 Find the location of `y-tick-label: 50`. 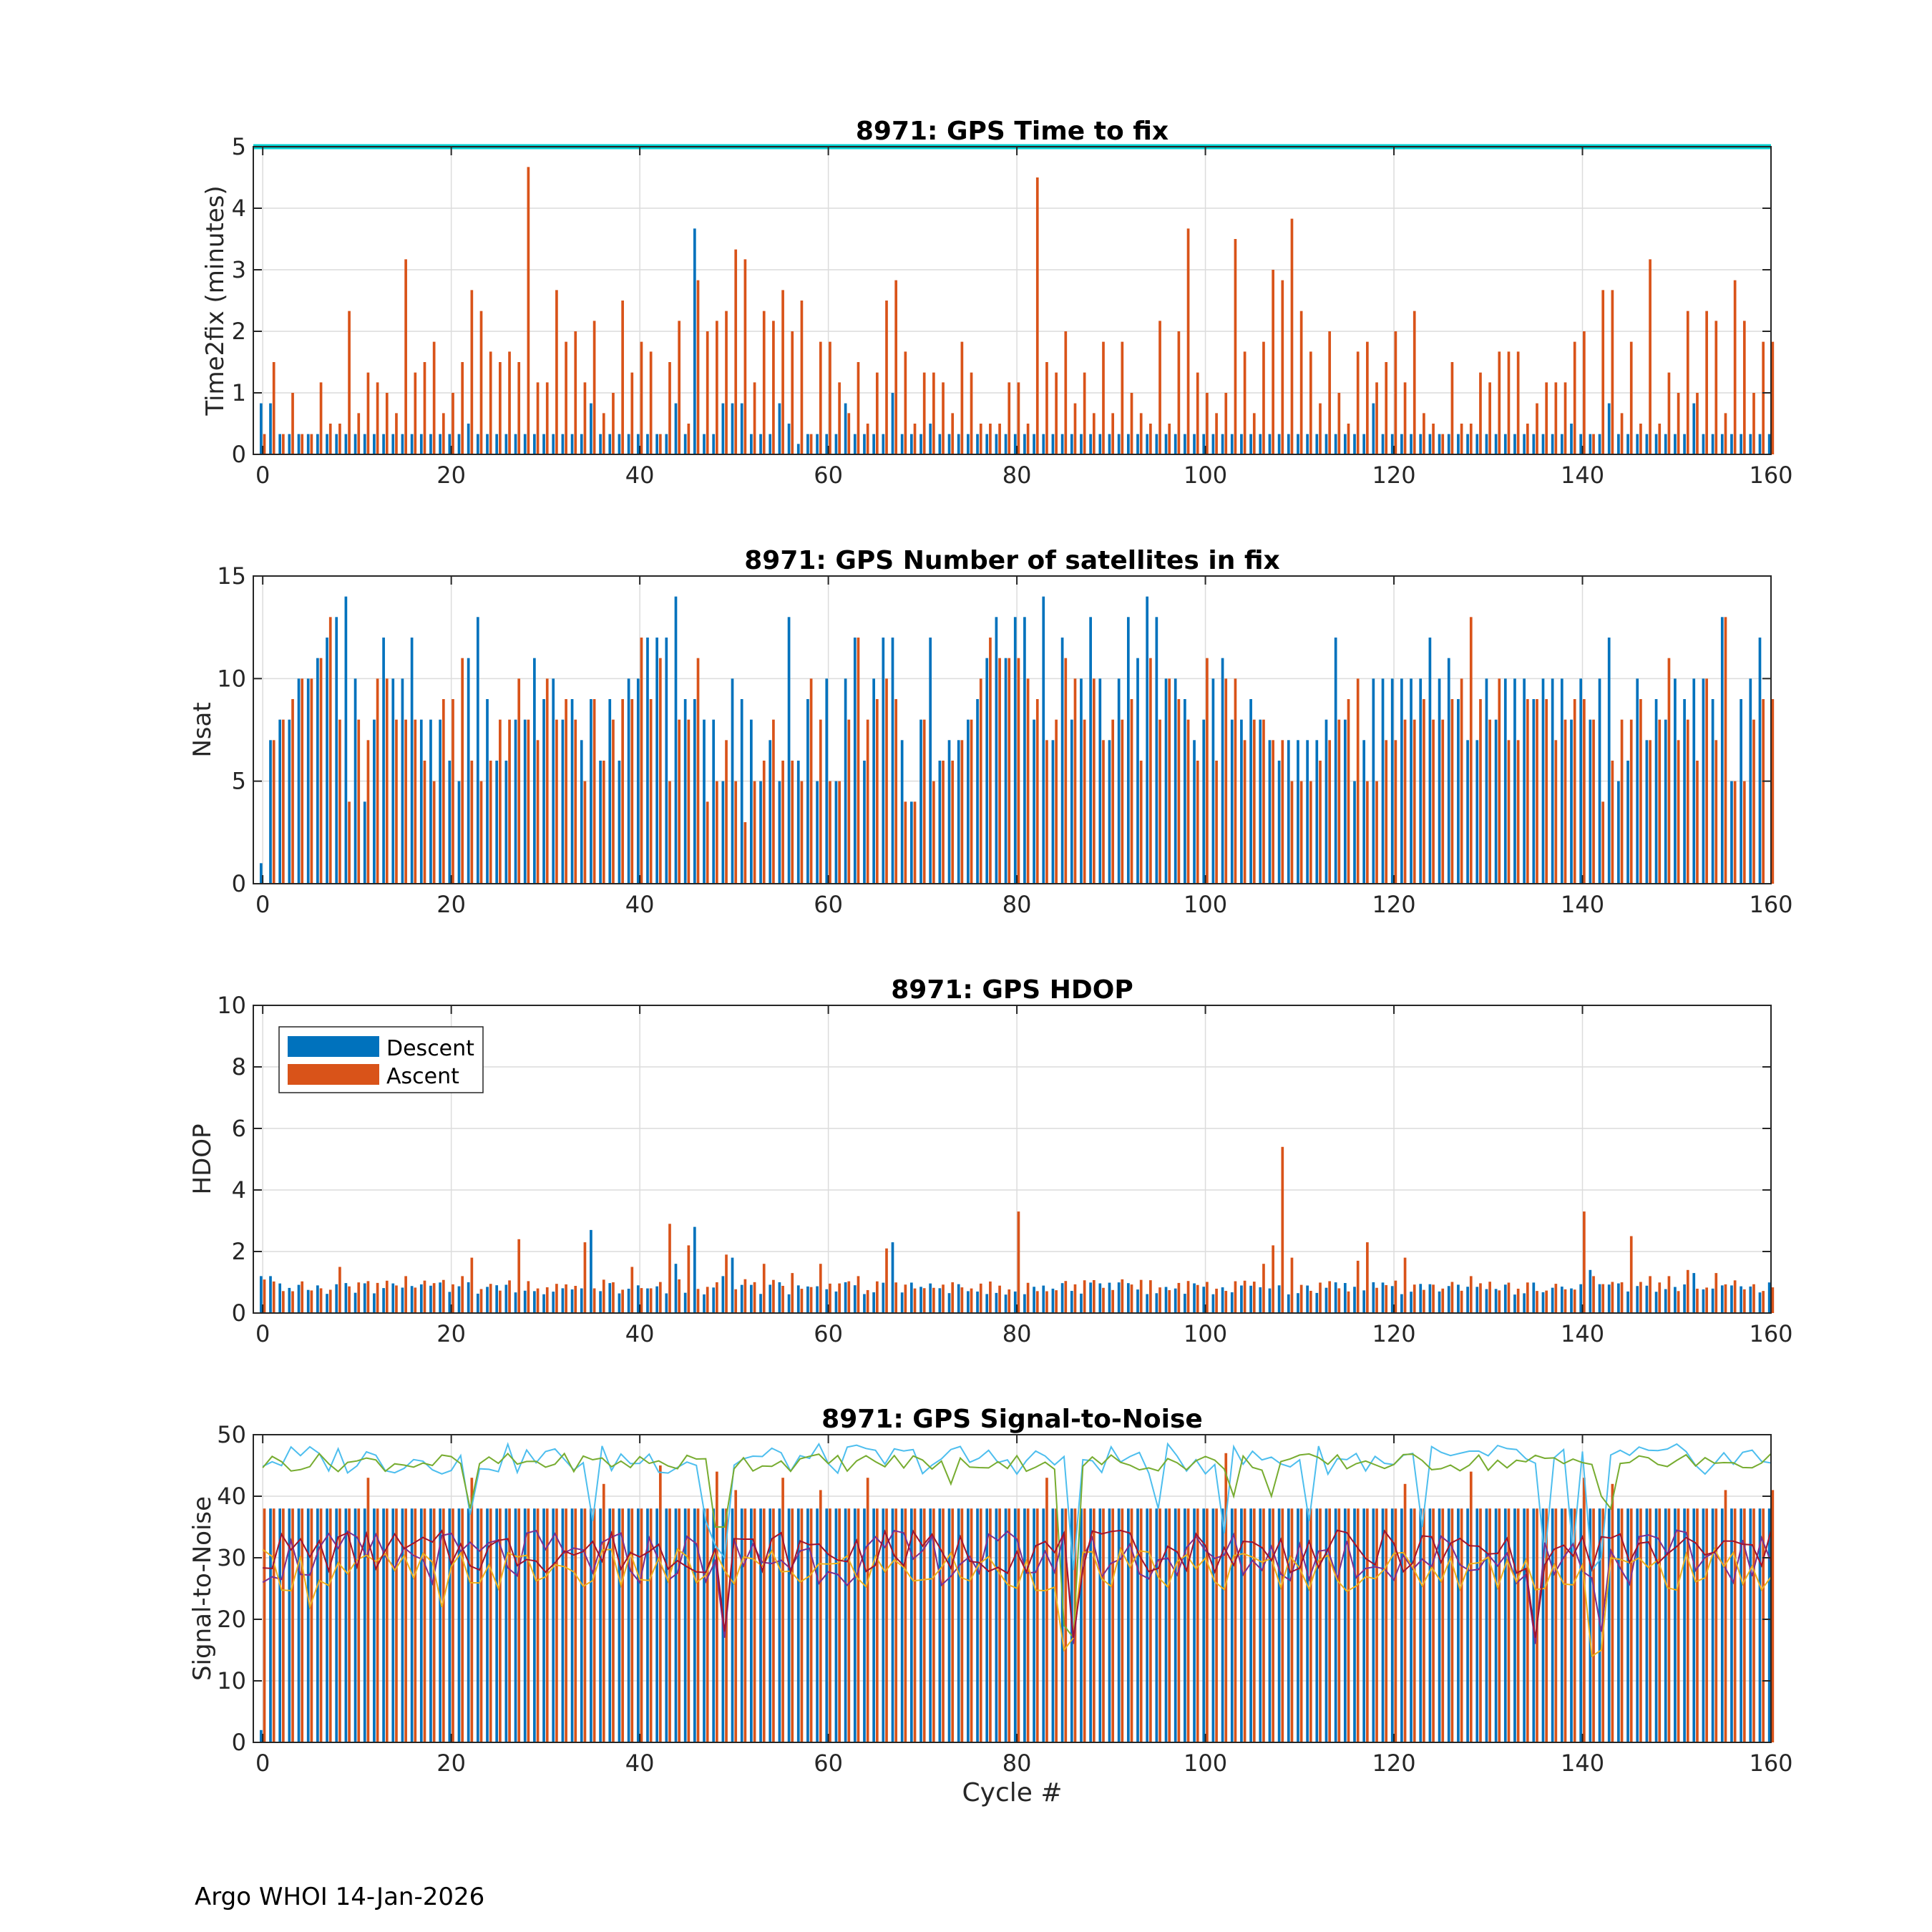

y-tick-label: 50 is located at coordinates (231, 1434).